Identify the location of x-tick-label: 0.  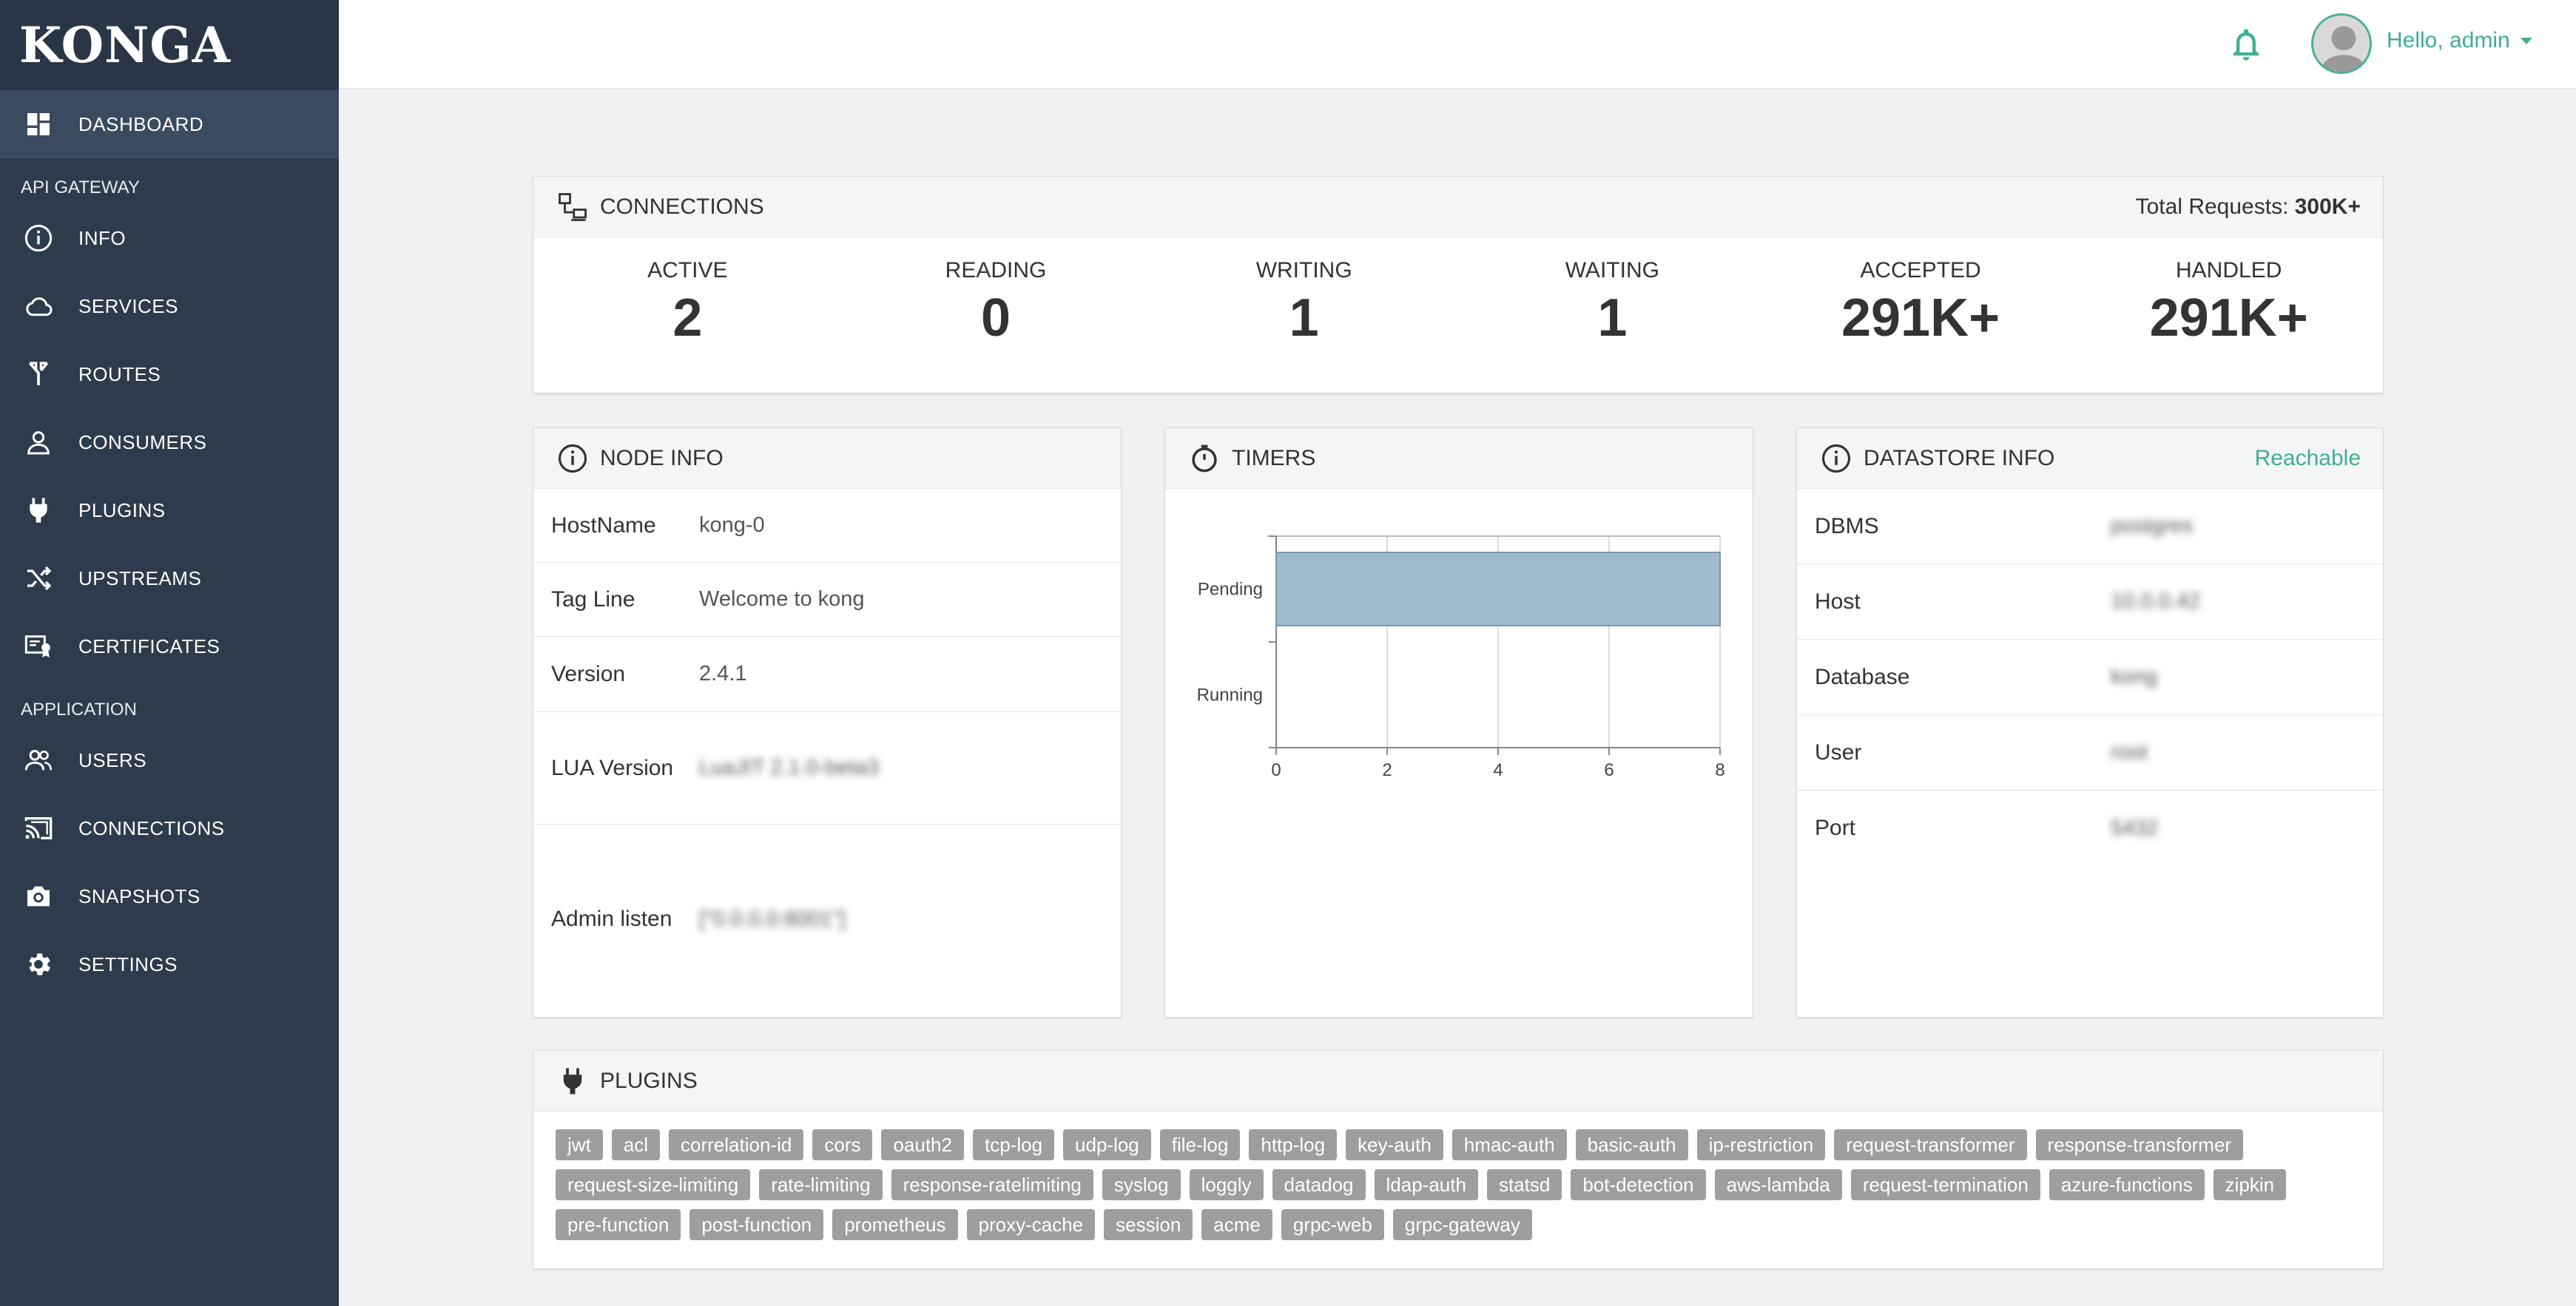
(1276, 770).